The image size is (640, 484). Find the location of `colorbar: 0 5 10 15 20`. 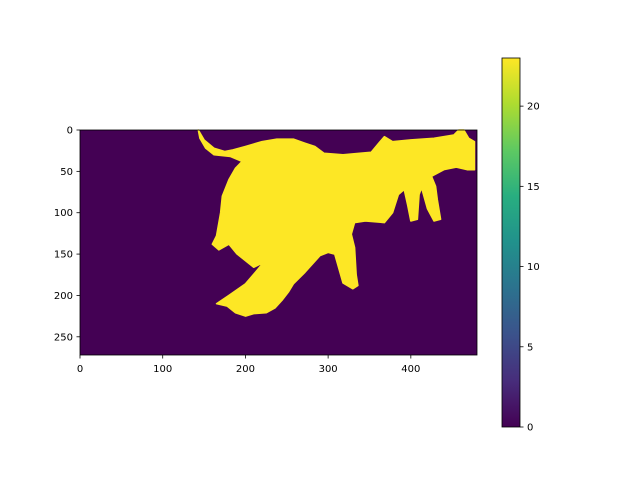

colorbar: 0 5 10 15 20 is located at coordinates (520, 245).